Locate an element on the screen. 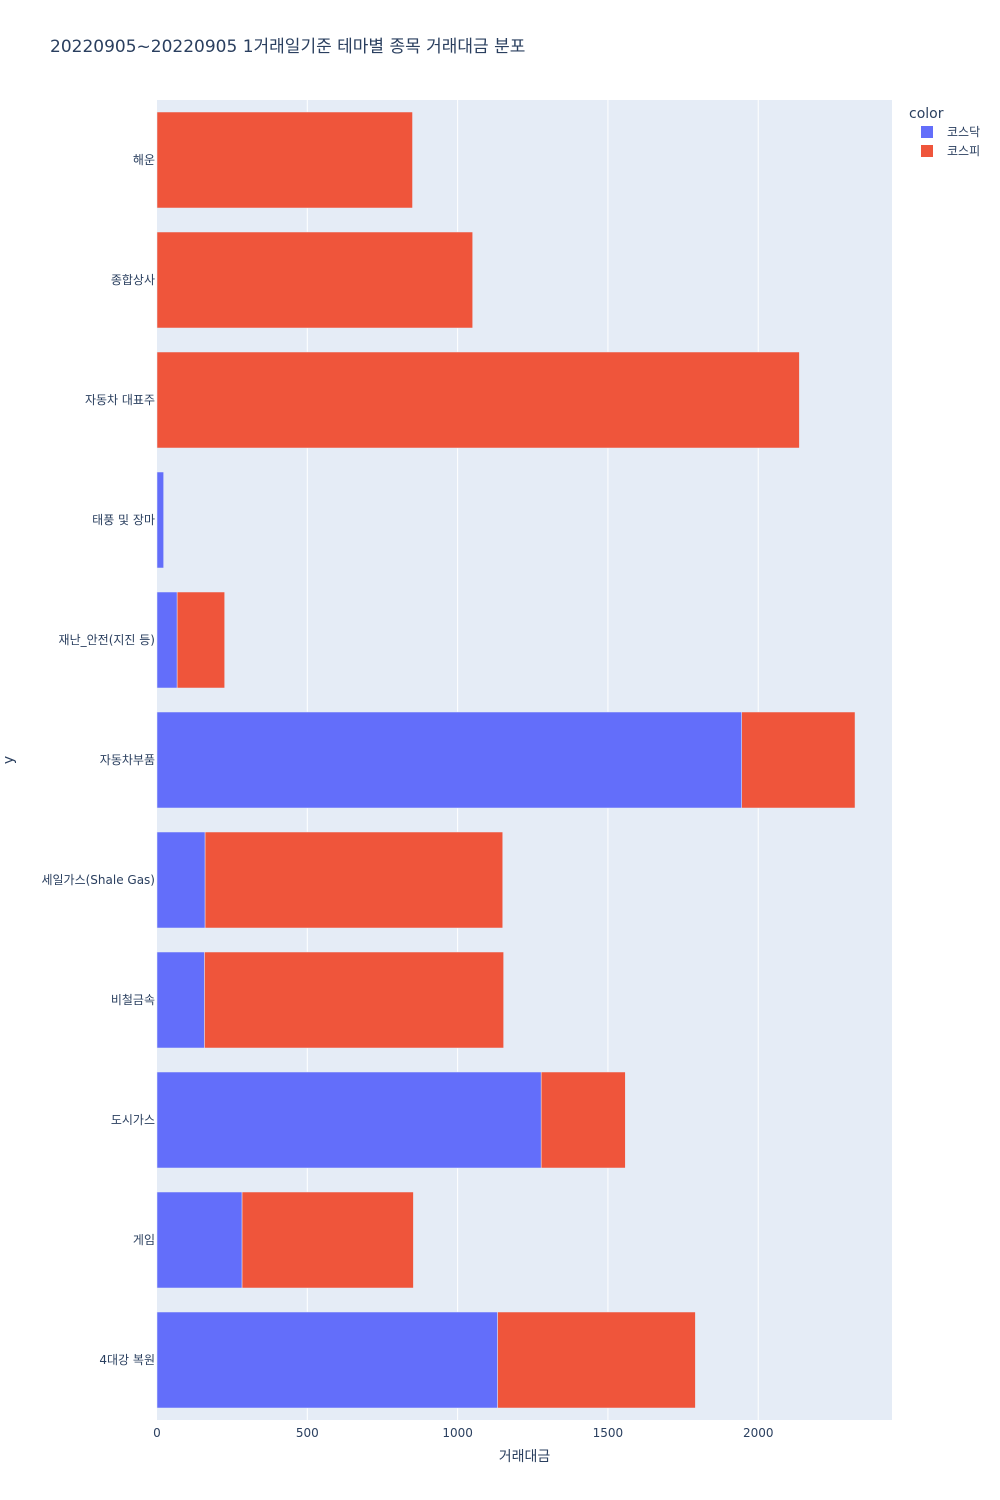  y-tick-label: 종합상사 is located at coordinates (133, 280).